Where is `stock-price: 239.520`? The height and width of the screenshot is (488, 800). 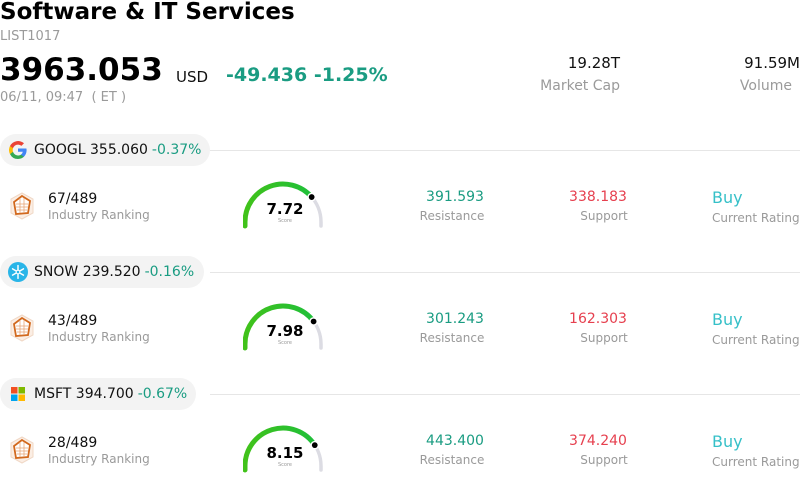 stock-price: 239.520 is located at coordinates (111, 272).